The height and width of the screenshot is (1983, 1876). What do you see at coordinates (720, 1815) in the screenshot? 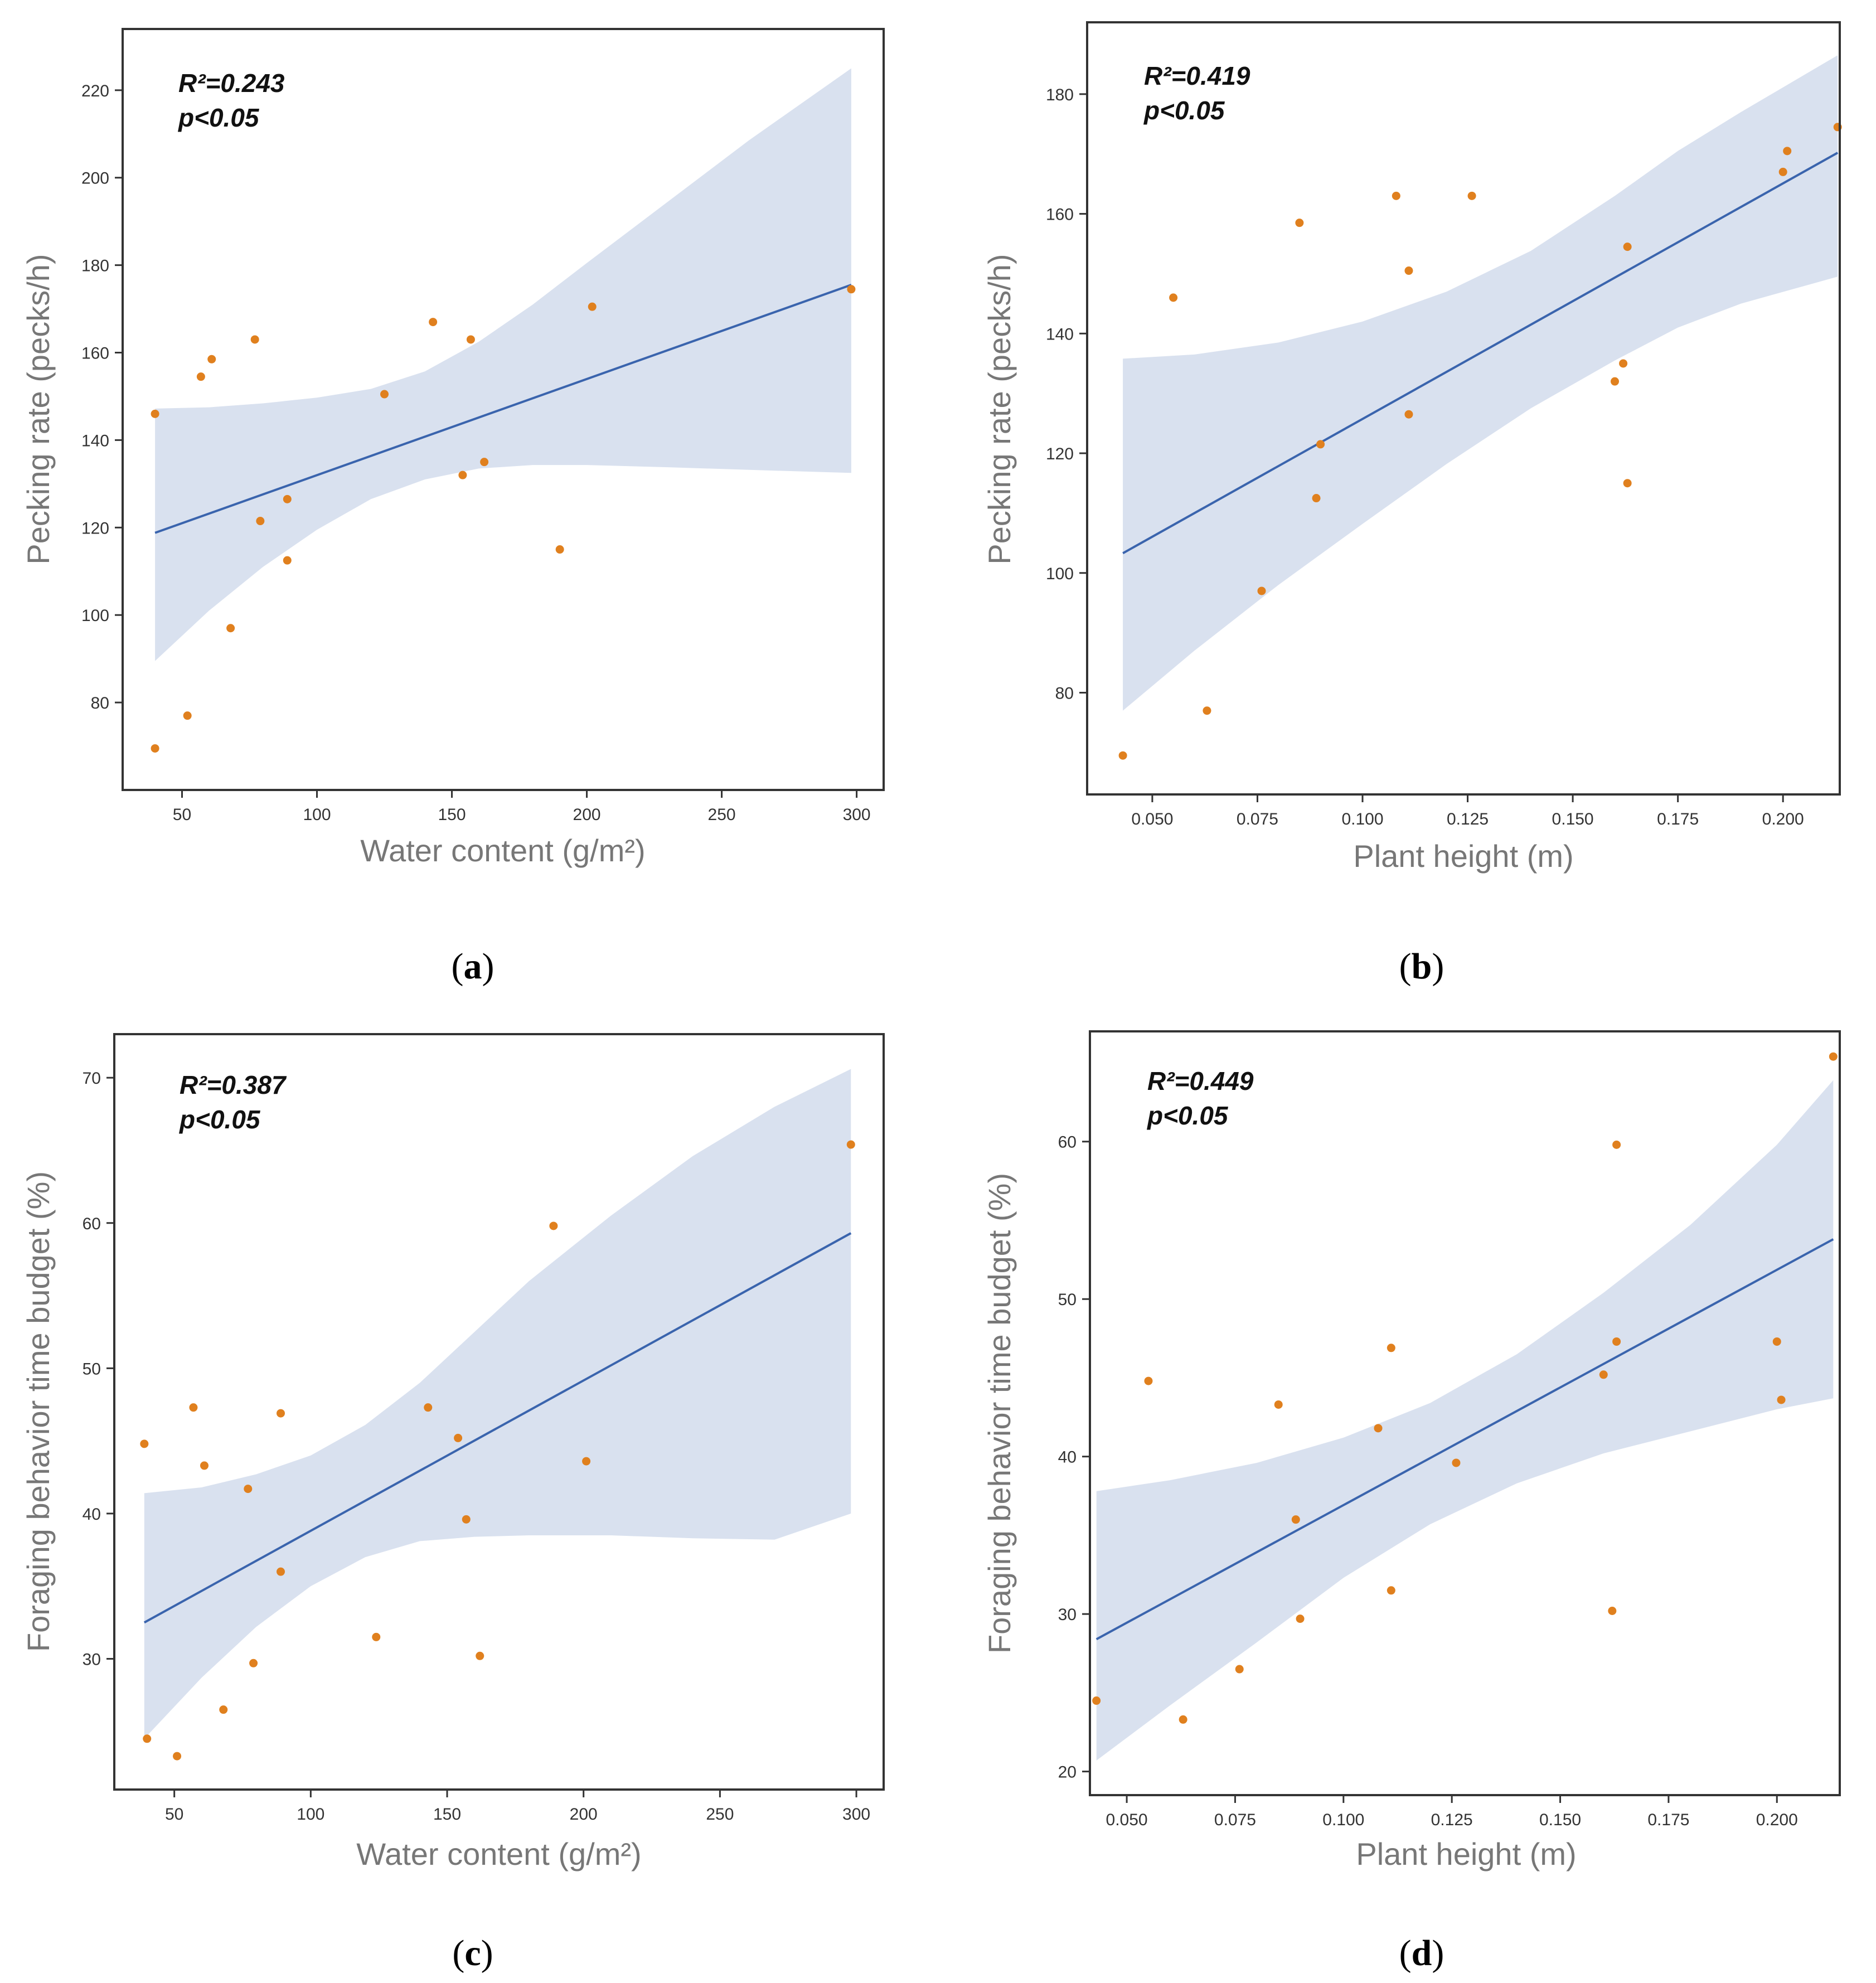
I see `panel-c-x-tick-label-5: 250` at bounding box center [720, 1815].